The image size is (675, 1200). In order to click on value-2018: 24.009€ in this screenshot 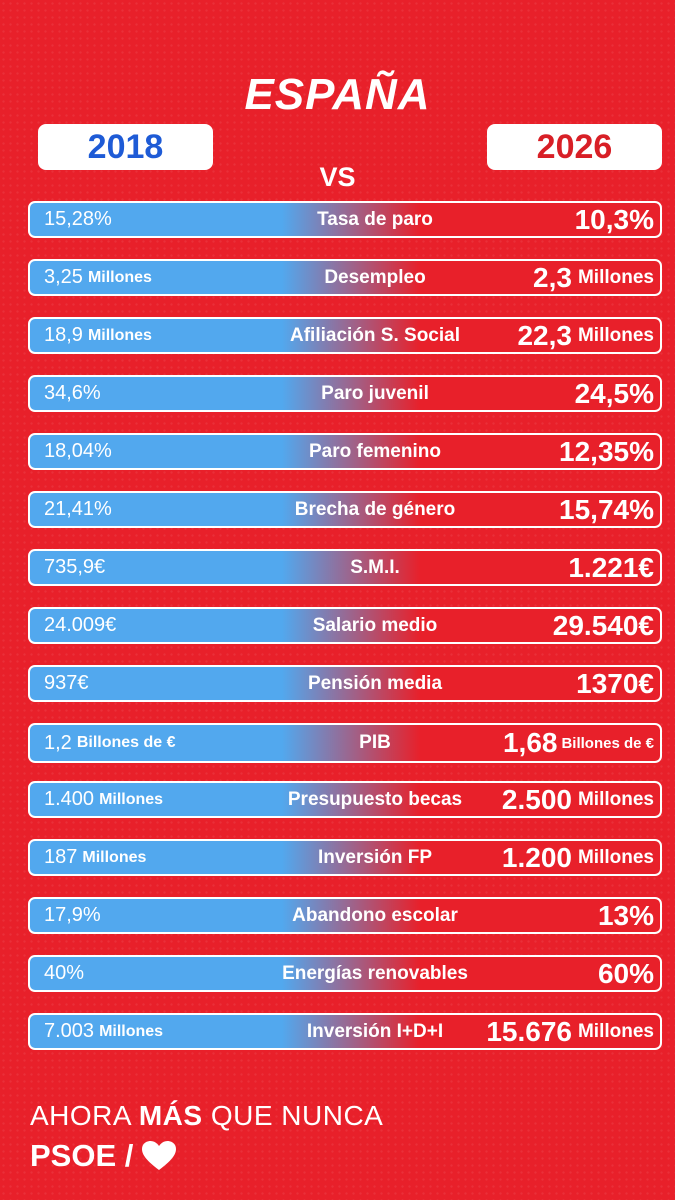, I will do `click(80, 625)`.